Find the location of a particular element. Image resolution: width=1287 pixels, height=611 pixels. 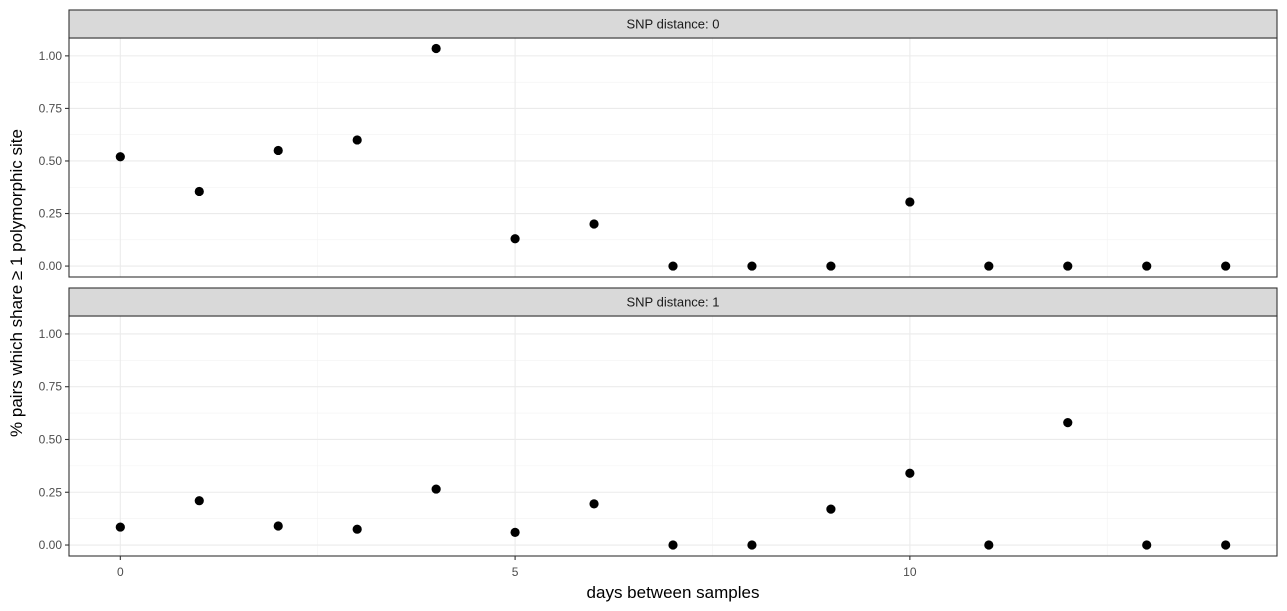

x-tick-label: 10 is located at coordinates (910, 572).